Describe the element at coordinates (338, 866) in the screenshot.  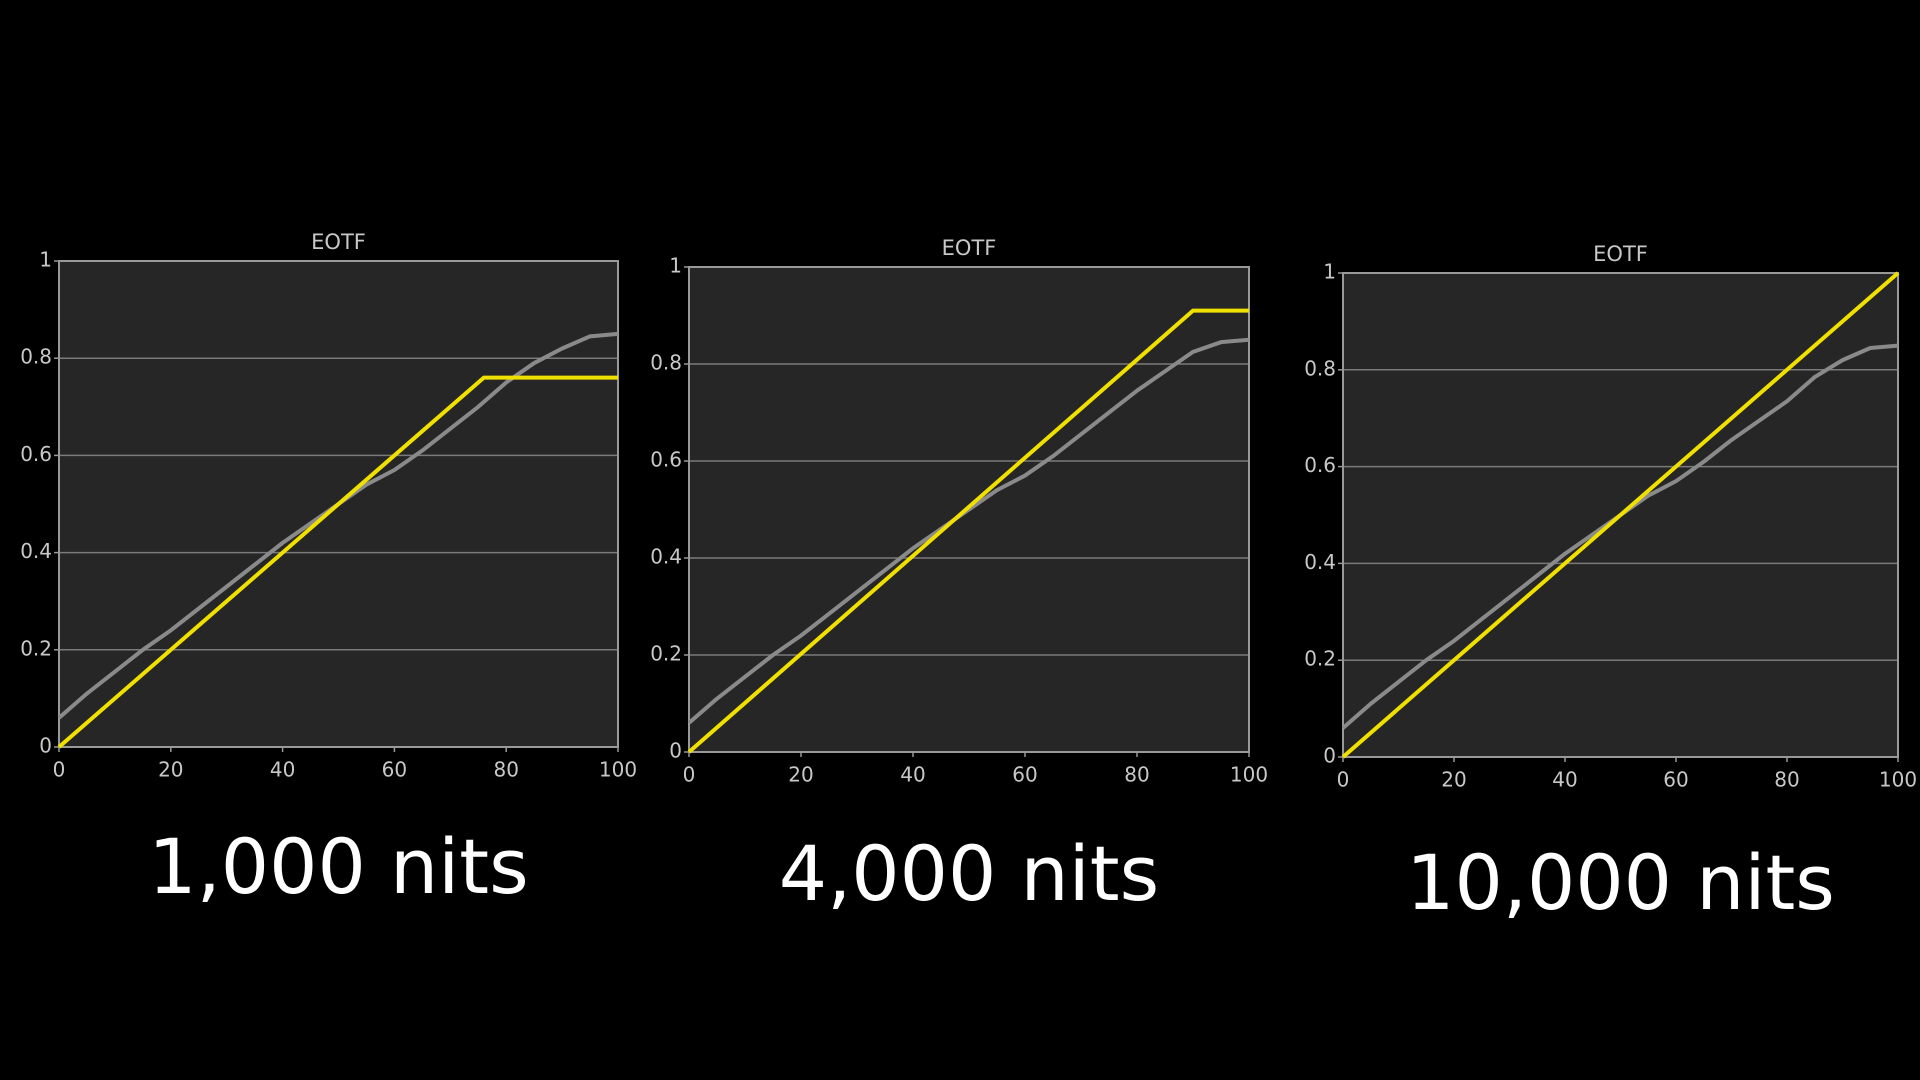
I see `caption: 1,000 nits` at that location.